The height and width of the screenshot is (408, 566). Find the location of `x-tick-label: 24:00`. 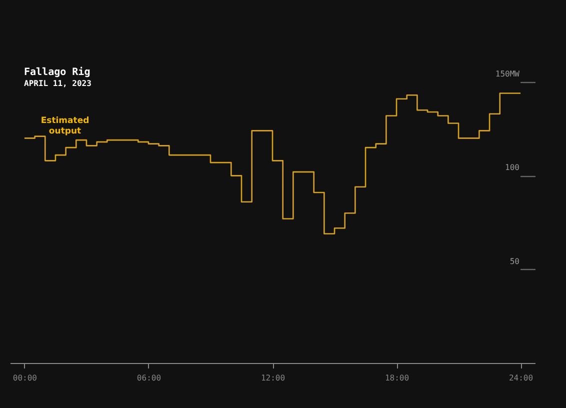

x-tick-label: 24:00 is located at coordinates (521, 378).